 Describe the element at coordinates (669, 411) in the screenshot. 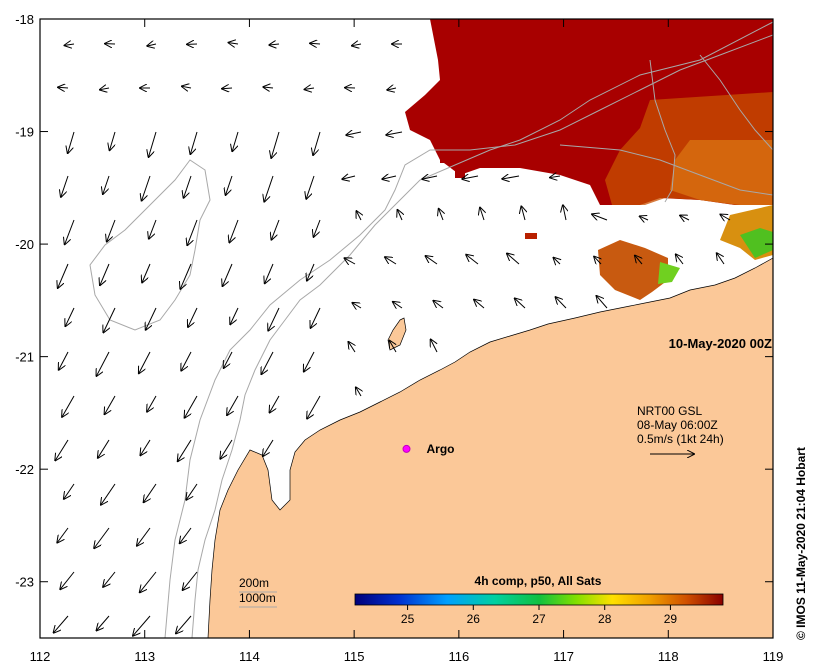

I see `current-legend-source: NRT00 GSL` at that location.